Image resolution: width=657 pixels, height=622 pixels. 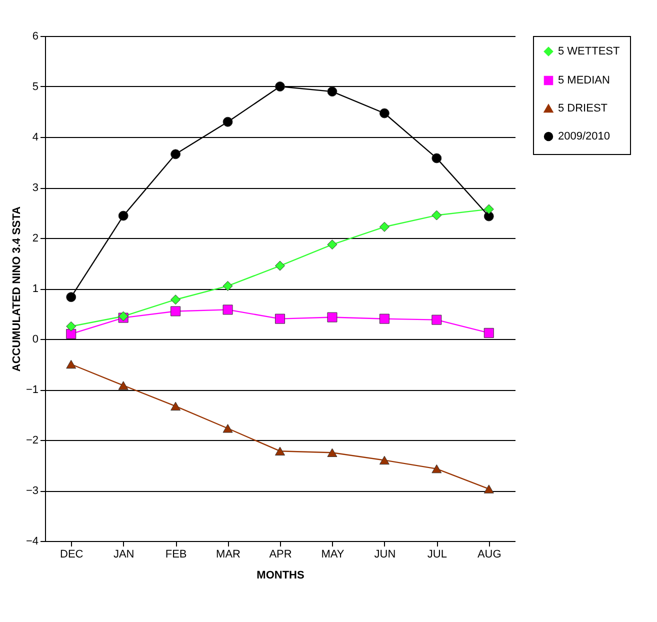 I want to click on y-tick-label: −4, so click(x=32, y=542).